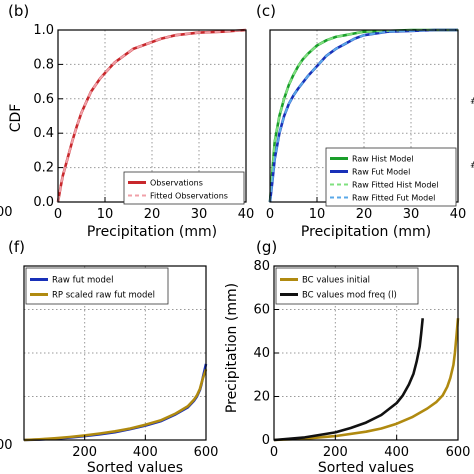 The width and height of the screenshot is (474, 474). Describe the element at coordinates (152, 232) in the screenshot. I see `xlabel-b: Precipitation (mm)` at that location.